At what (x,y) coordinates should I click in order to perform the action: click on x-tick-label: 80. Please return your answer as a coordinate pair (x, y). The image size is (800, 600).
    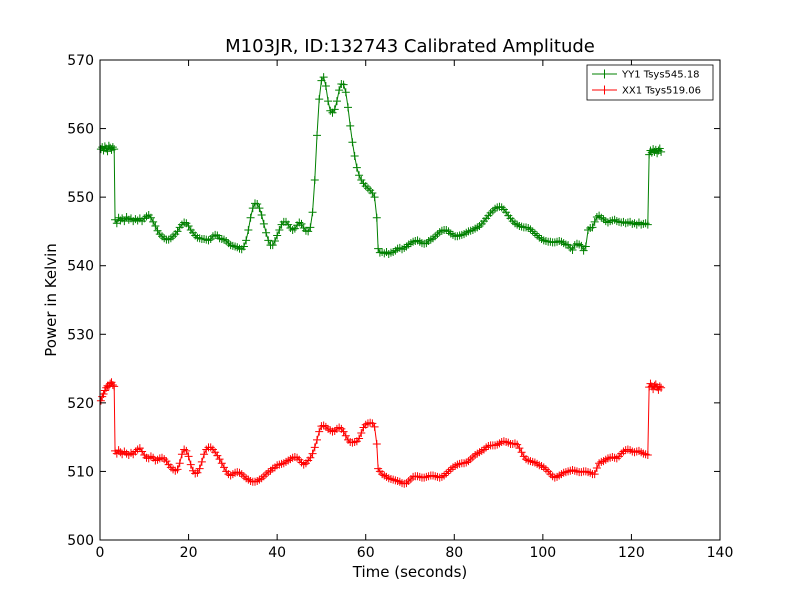
    Looking at the image, I should click on (454, 553).